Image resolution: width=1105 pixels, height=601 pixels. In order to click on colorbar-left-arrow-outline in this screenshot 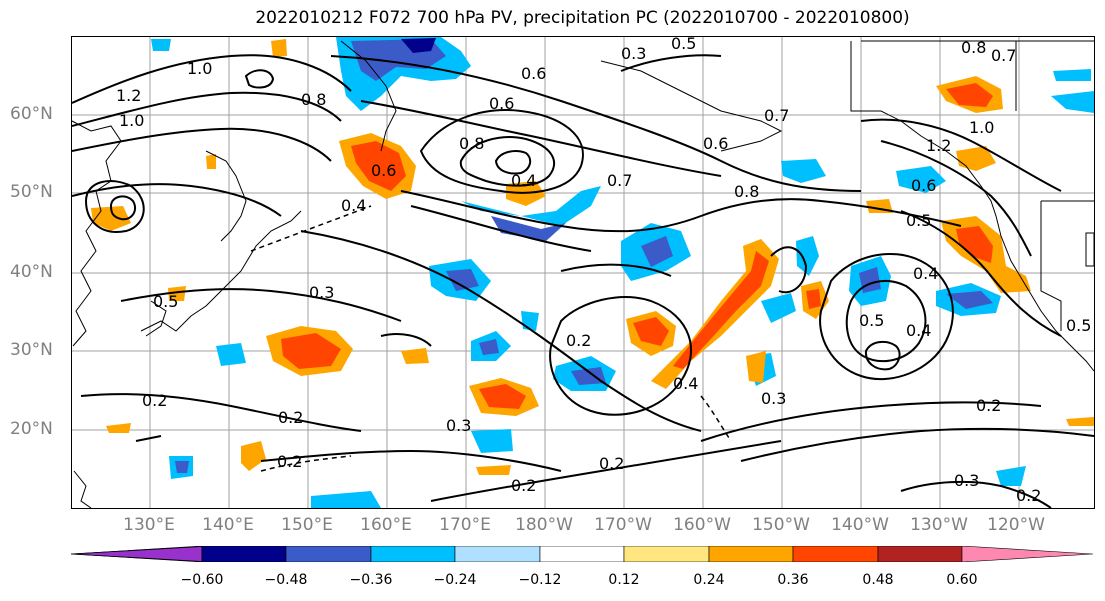, I will do `click(137, 554)`.